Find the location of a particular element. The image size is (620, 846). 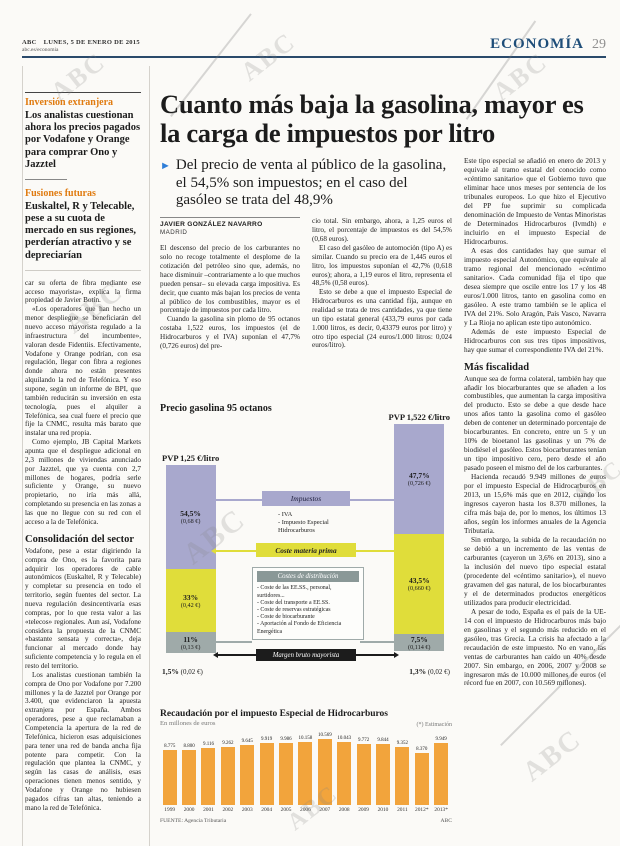

segment-impuestos: 47,7% (0,726 €) is located at coordinates (419, 479).